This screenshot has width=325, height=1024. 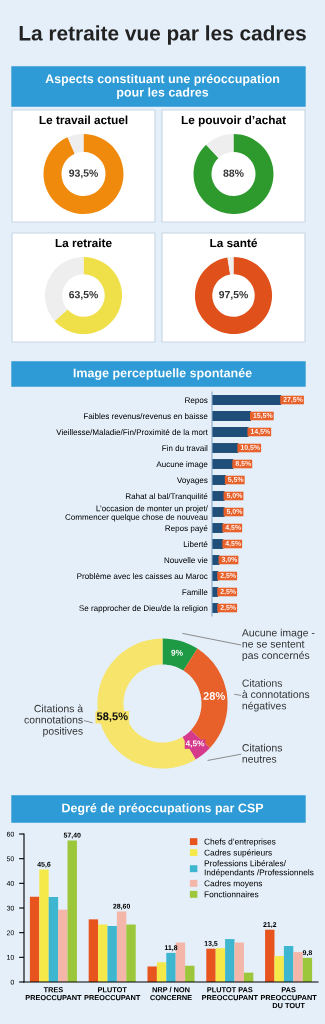 What do you see at coordinates (166, 497) in the screenshot?
I see `y-tick-label: Rahat al bal/Tranquilité` at bounding box center [166, 497].